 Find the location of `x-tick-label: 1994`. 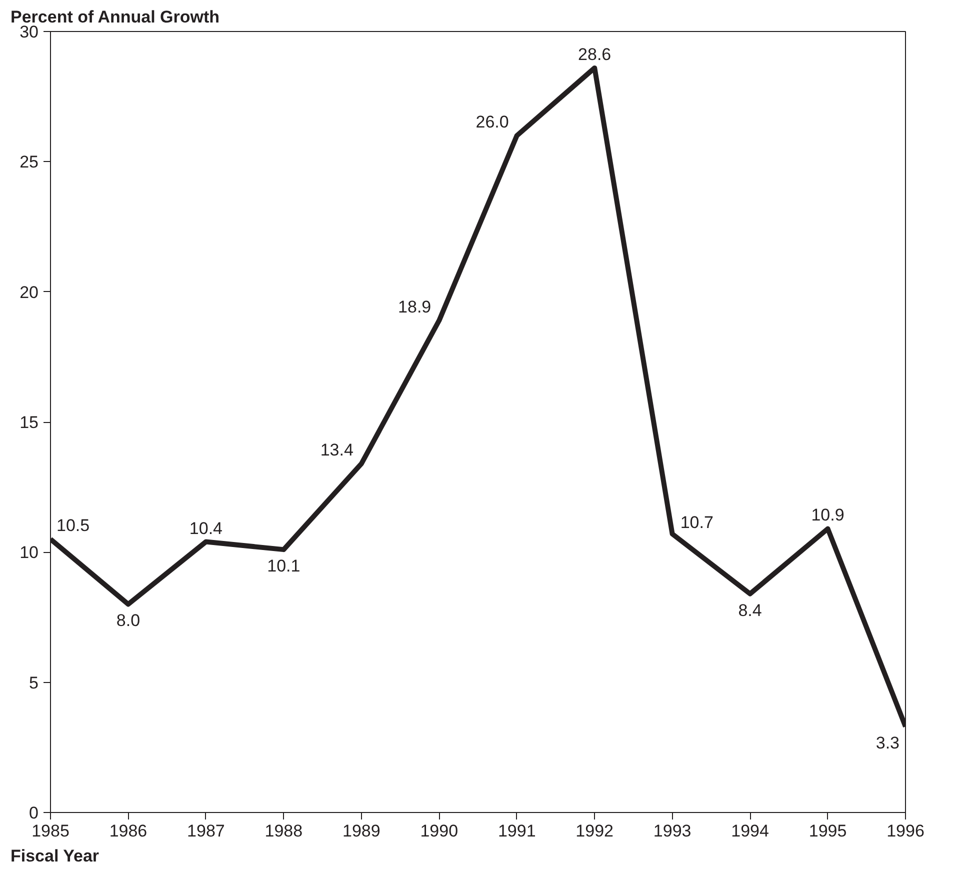

x-tick-label: 1994 is located at coordinates (750, 831).